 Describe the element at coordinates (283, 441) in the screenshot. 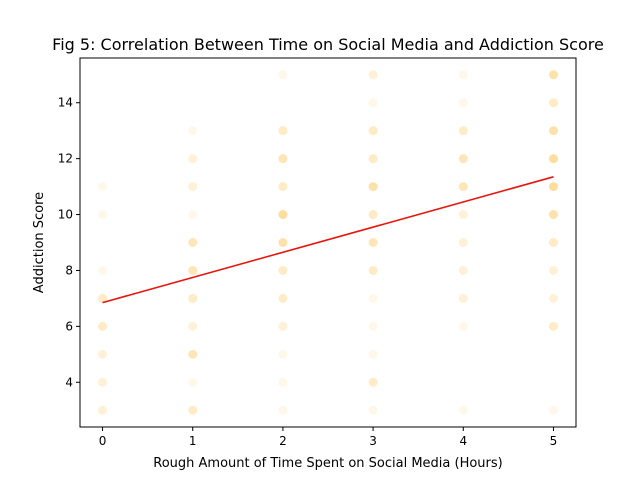

I see `x-tick-label: 2` at that location.